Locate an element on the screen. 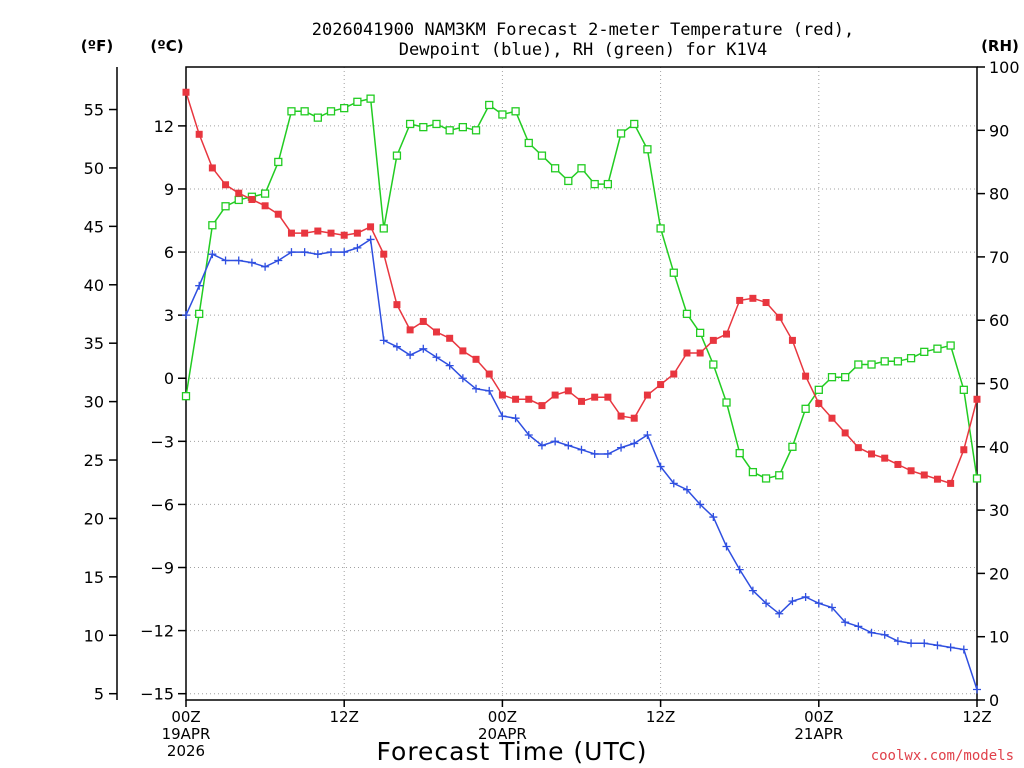 This screenshot has height=768, width=1024. rh-tick-label: 60 is located at coordinates (999, 320).